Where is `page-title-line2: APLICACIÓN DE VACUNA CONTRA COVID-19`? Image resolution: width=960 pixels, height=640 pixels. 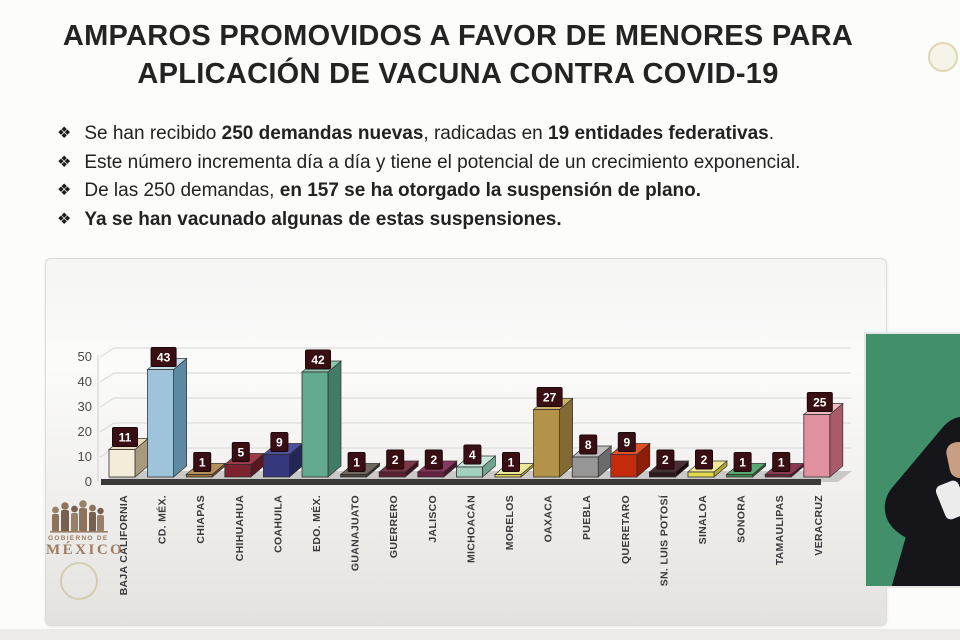 page-title-line2: APLICACIÓN DE VACUNA CONTRA COVID-19 is located at coordinates (458, 74).